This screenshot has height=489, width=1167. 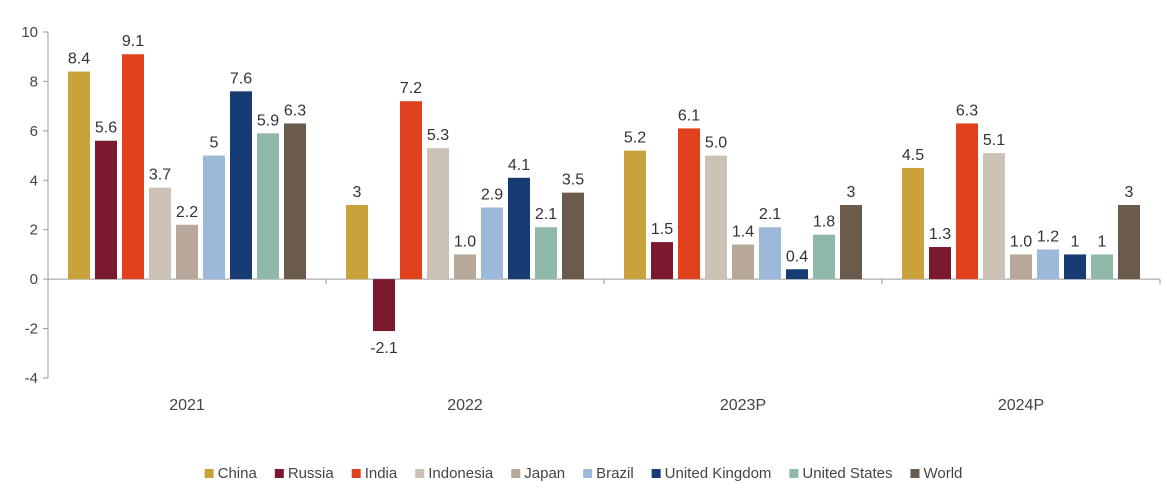 What do you see at coordinates (268, 120) in the screenshot?
I see `data-label: 5.9` at bounding box center [268, 120].